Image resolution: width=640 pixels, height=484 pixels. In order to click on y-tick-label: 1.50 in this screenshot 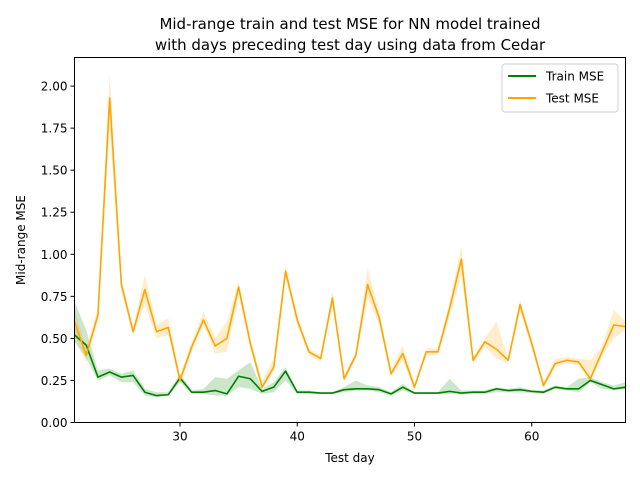, I will do `click(54, 171)`.